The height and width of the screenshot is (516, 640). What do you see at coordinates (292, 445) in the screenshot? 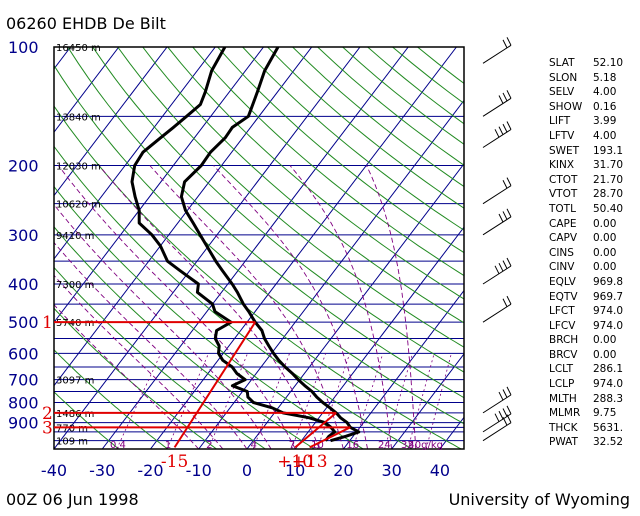
I see `mixing-ratio-label: 7` at bounding box center [292, 445].